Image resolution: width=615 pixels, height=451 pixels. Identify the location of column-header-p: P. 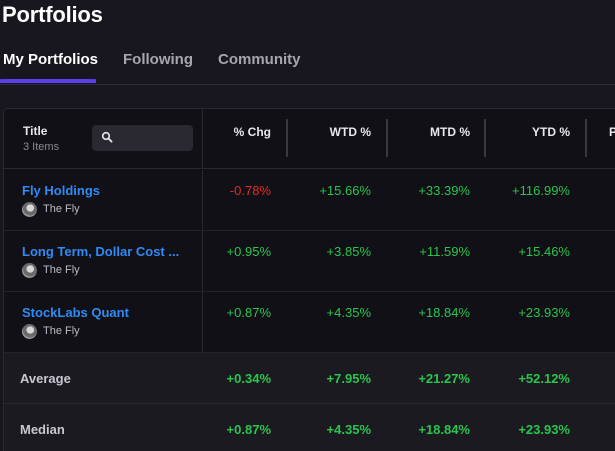
(612, 132).